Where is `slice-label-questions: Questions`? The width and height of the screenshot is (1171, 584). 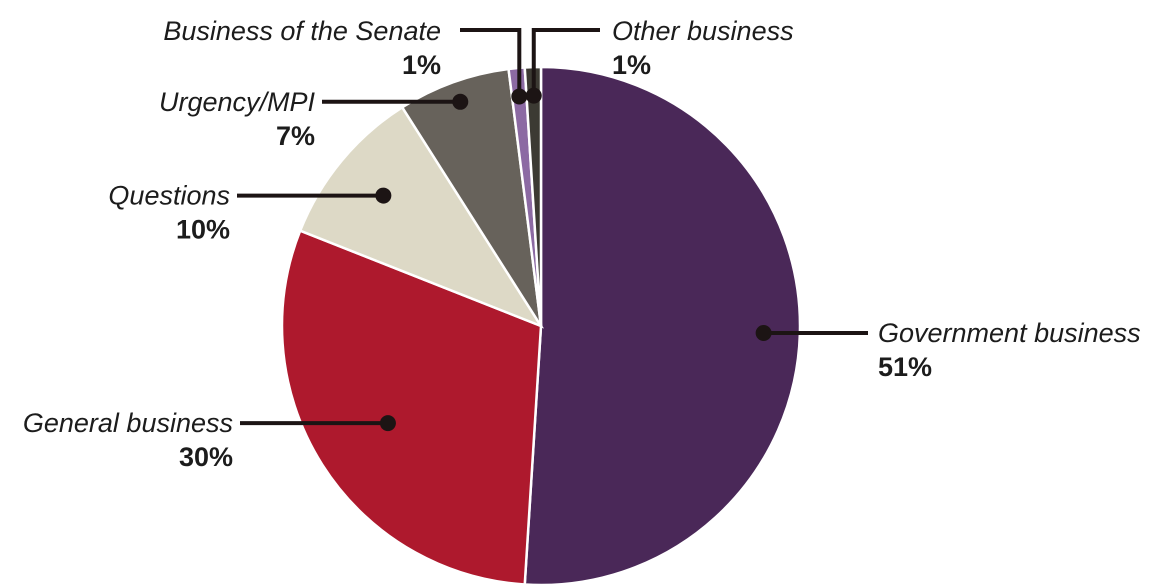
slice-label-questions: Questions is located at coordinates (169, 196).